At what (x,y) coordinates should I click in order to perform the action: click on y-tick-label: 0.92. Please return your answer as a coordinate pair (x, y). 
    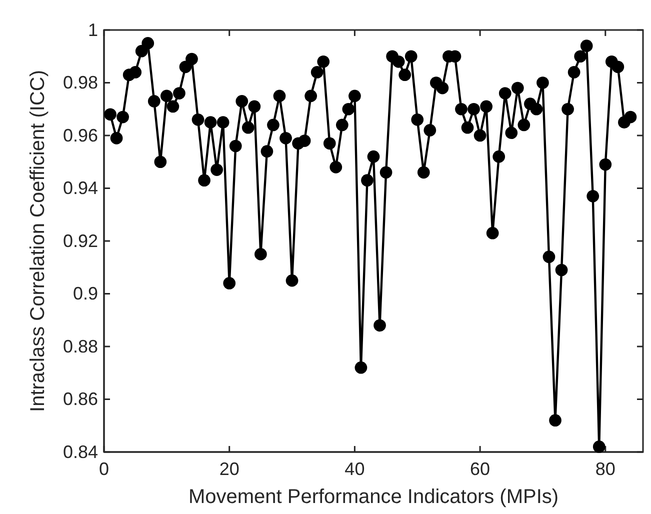
    Looking at the image, I should click on (80, 240).